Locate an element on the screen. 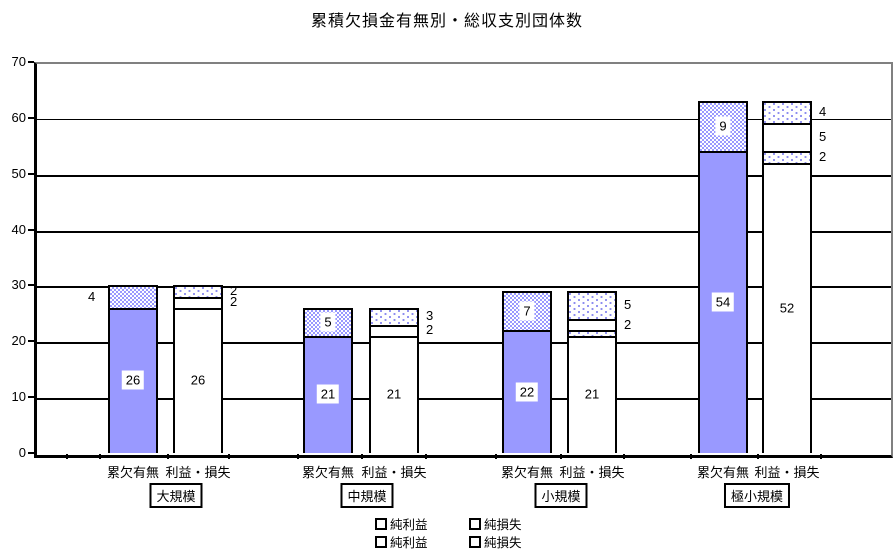 The height and width of the screenshot is (558, 894). segment-value-label: 54 is located at coordinates (723, 302).